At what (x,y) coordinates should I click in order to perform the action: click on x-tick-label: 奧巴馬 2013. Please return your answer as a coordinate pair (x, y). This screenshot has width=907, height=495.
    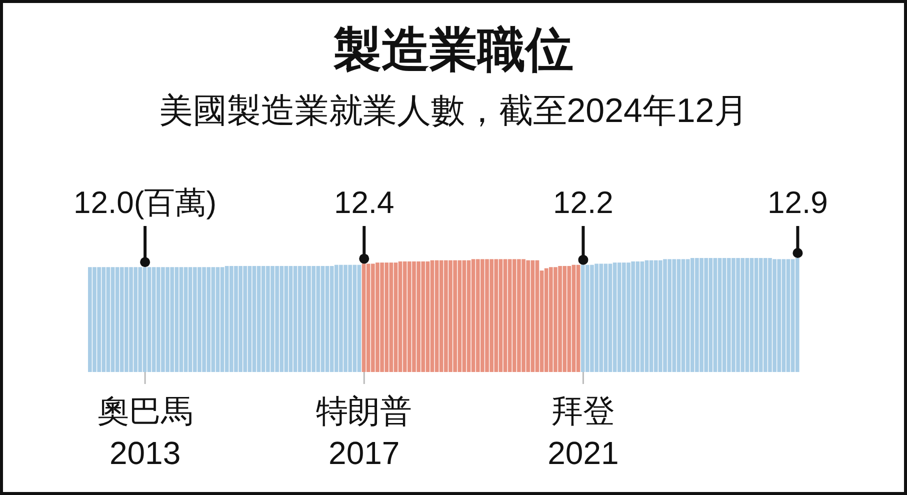
    Looking at the image, I should click on (145, 432).